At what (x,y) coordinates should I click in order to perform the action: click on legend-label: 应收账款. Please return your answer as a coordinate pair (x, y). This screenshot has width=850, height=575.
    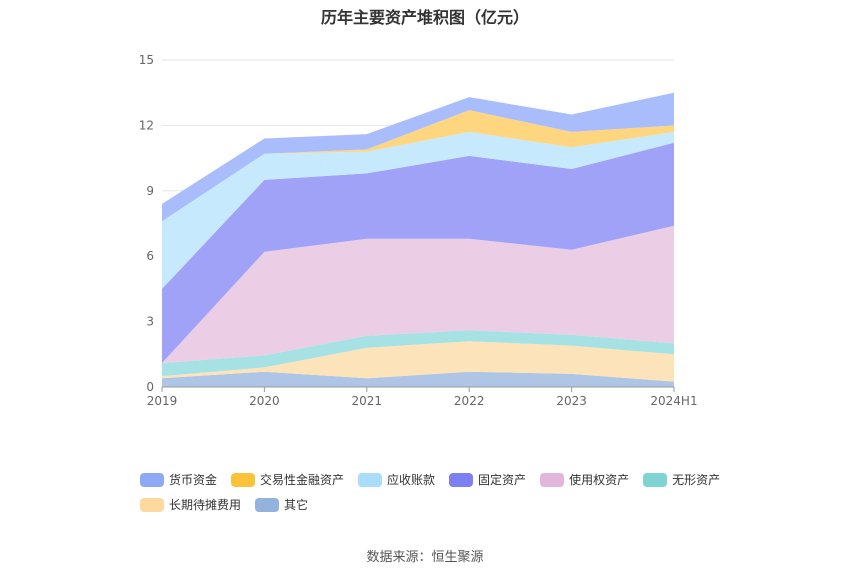
    Looking at the image, I should click on (411, 480).